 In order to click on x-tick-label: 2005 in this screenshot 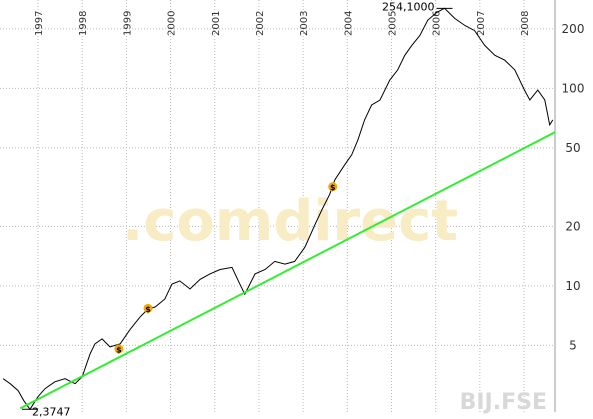, I will do `click(393, 23)`.